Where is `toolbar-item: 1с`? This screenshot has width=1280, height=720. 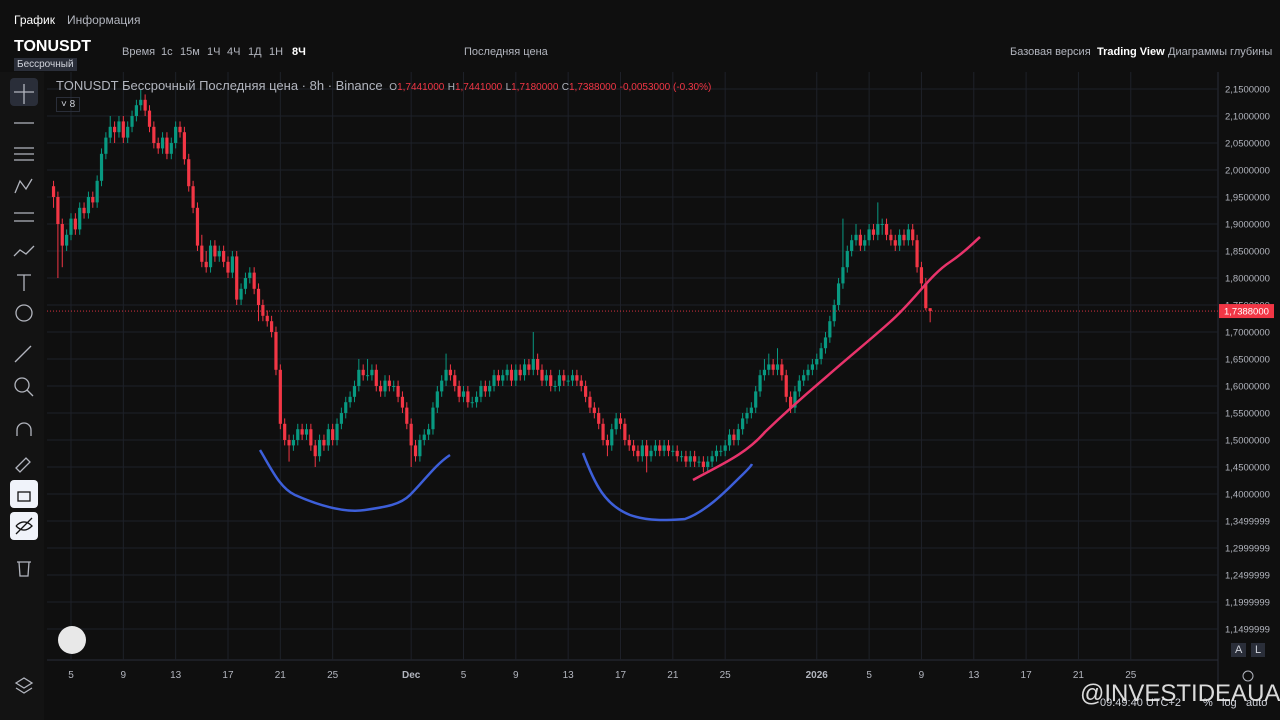
toolbar-item: 1с is located at coordinates (167, 52).